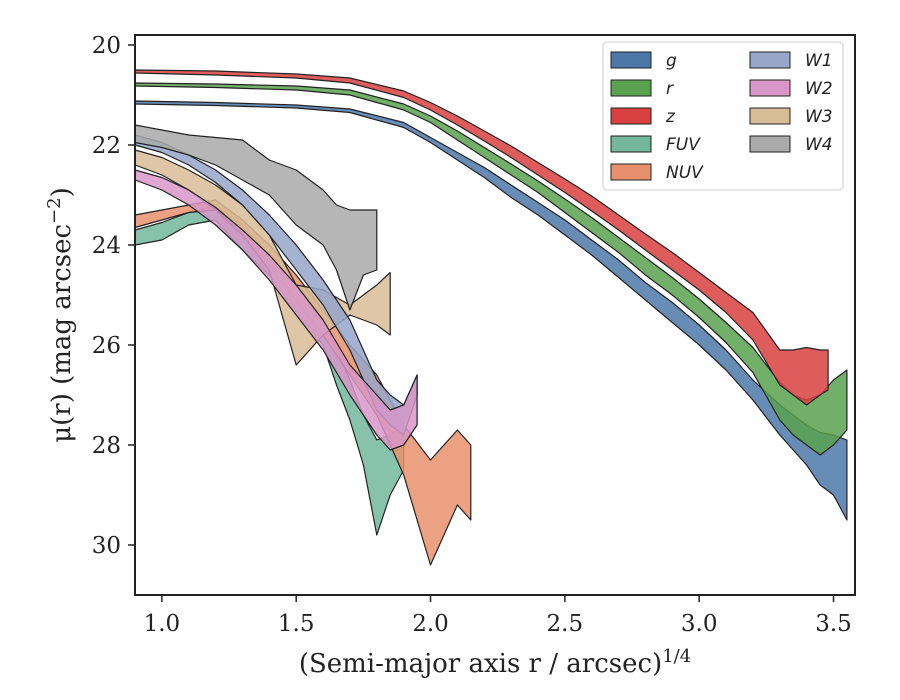 The height and width of the screenshot is (700, 900). I want to click on legend-label-fuv: FUV, so click(683, 145).